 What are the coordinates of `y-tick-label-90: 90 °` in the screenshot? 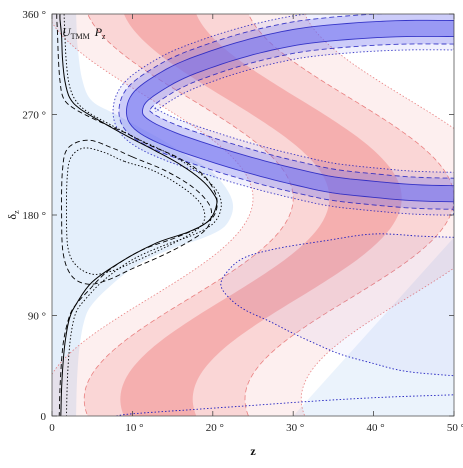 It's located at (37, 317).